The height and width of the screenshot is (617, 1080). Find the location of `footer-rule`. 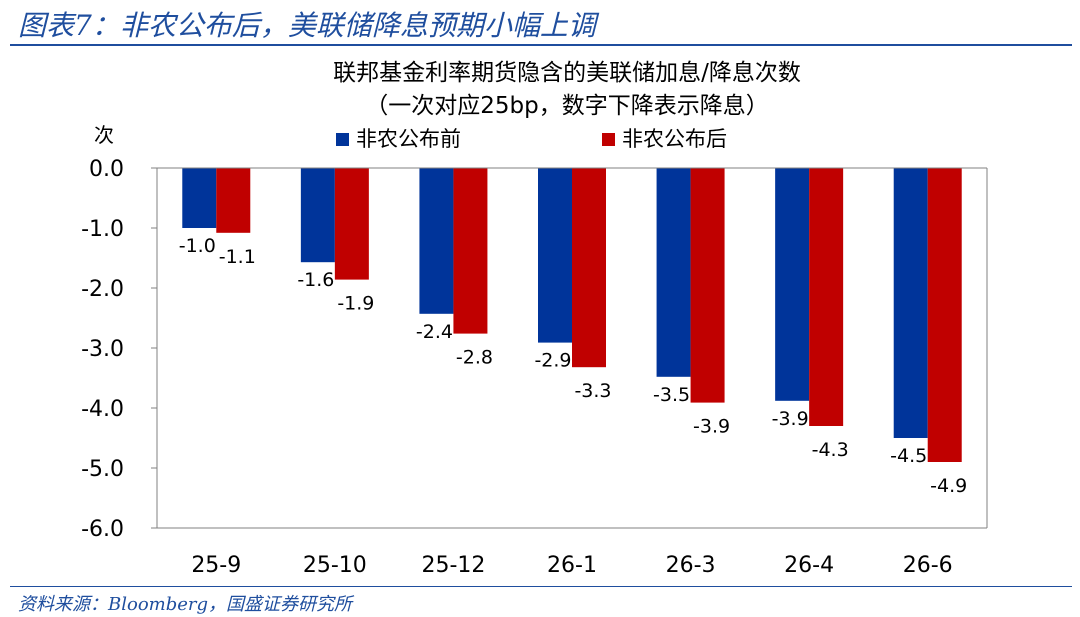

footer-rule is located at coordinates (541, 586).